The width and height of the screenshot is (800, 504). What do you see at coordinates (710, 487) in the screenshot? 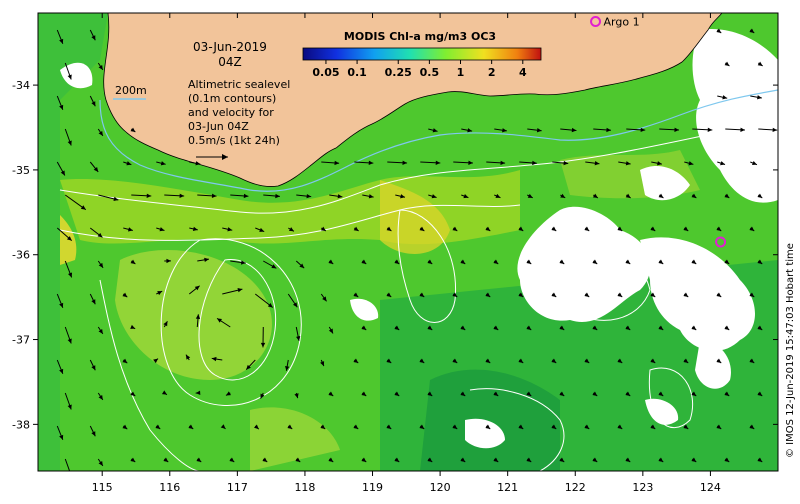
I see `x-tick-label: 124` at bounding box center [710, 487].